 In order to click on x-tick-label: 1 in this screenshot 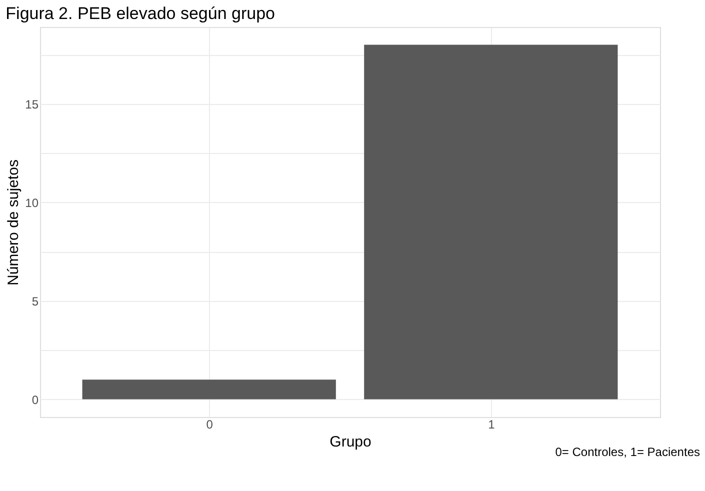, I will do `click(492, 425)`.